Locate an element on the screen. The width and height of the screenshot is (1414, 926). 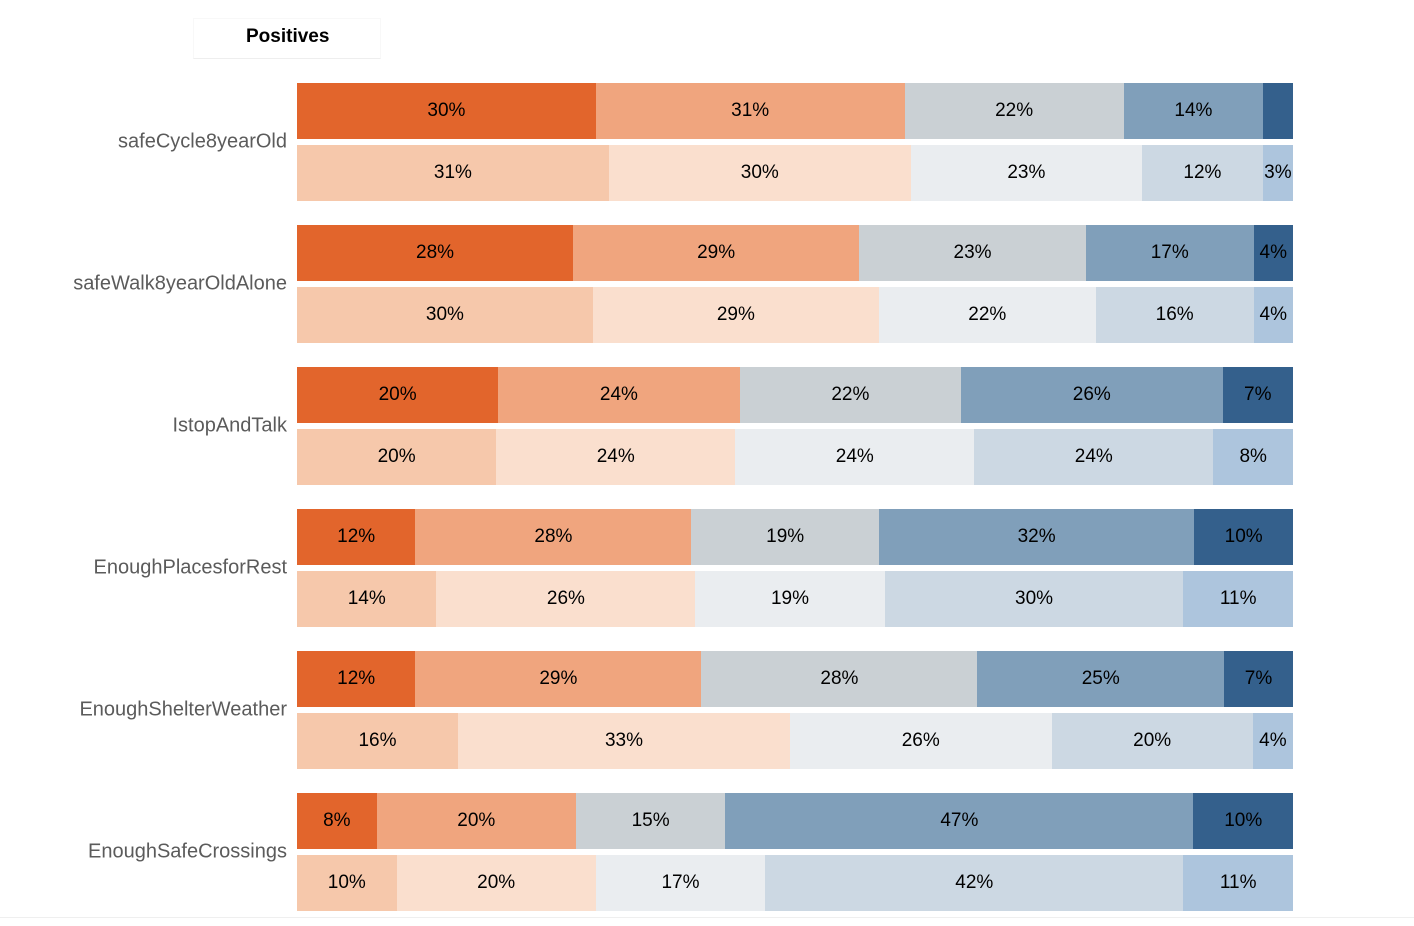
category-group: IstopAndTalk 20% 24% 22% 26% 7% 20% 24% 24% 24% 8% is located at coordinates (733, 426).